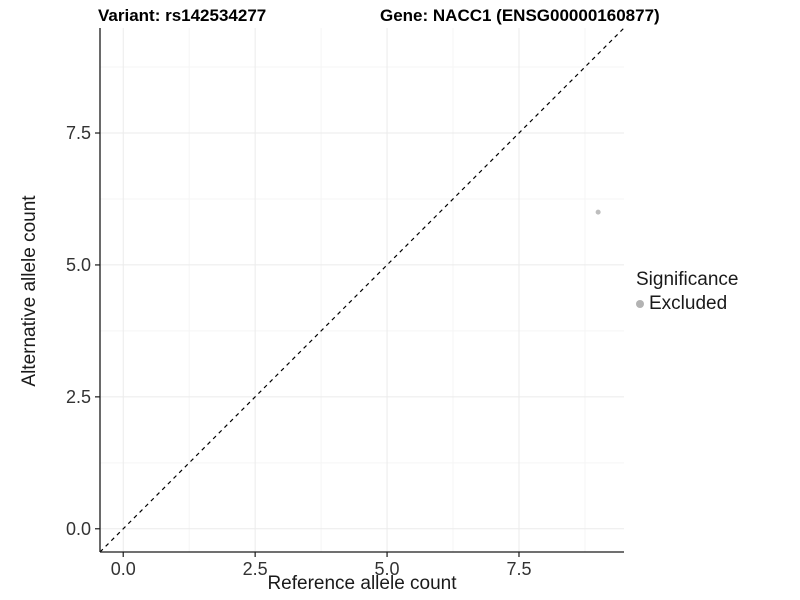 Image resolution: width=800 pixels, height=600 pixels. I want to click on plot-title-gene: Gene: NACC1 (ENSG00000160877), so click(520, 15).